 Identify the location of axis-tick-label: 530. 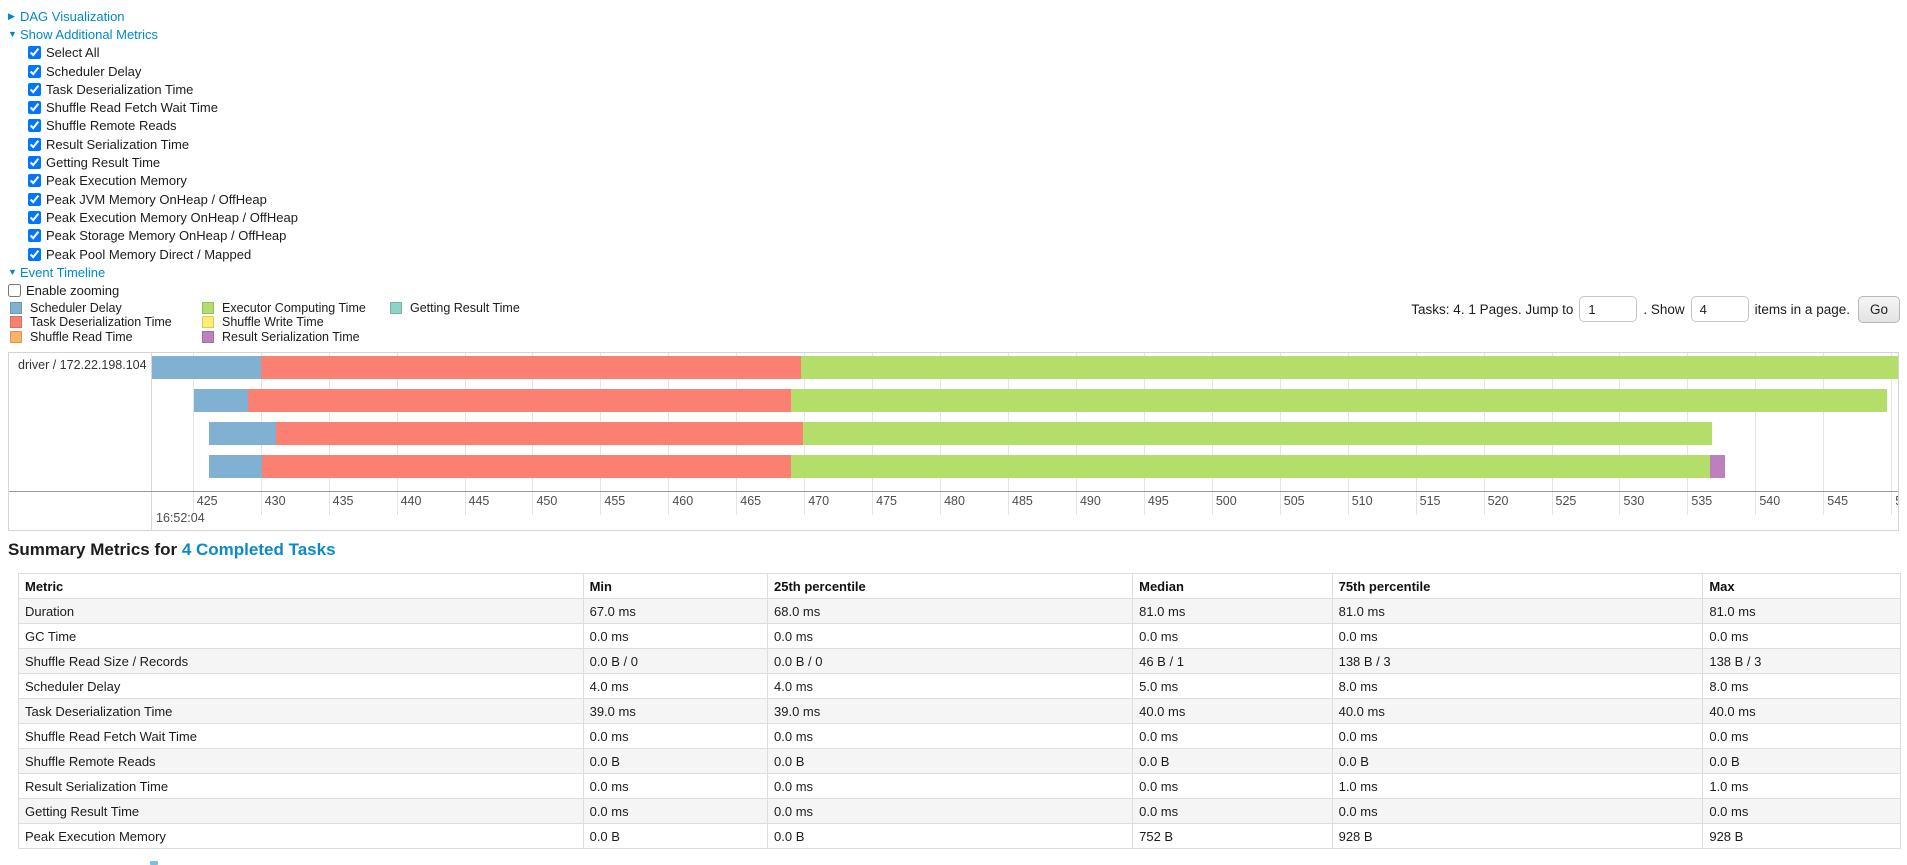
(1634, 501).